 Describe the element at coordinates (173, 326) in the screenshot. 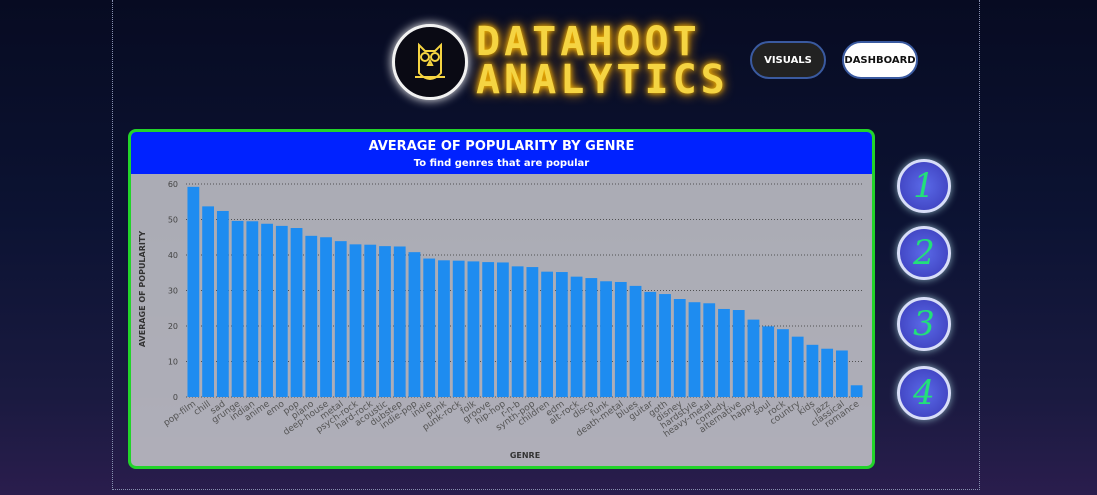

I see `y-tick-label: 20` at that location.